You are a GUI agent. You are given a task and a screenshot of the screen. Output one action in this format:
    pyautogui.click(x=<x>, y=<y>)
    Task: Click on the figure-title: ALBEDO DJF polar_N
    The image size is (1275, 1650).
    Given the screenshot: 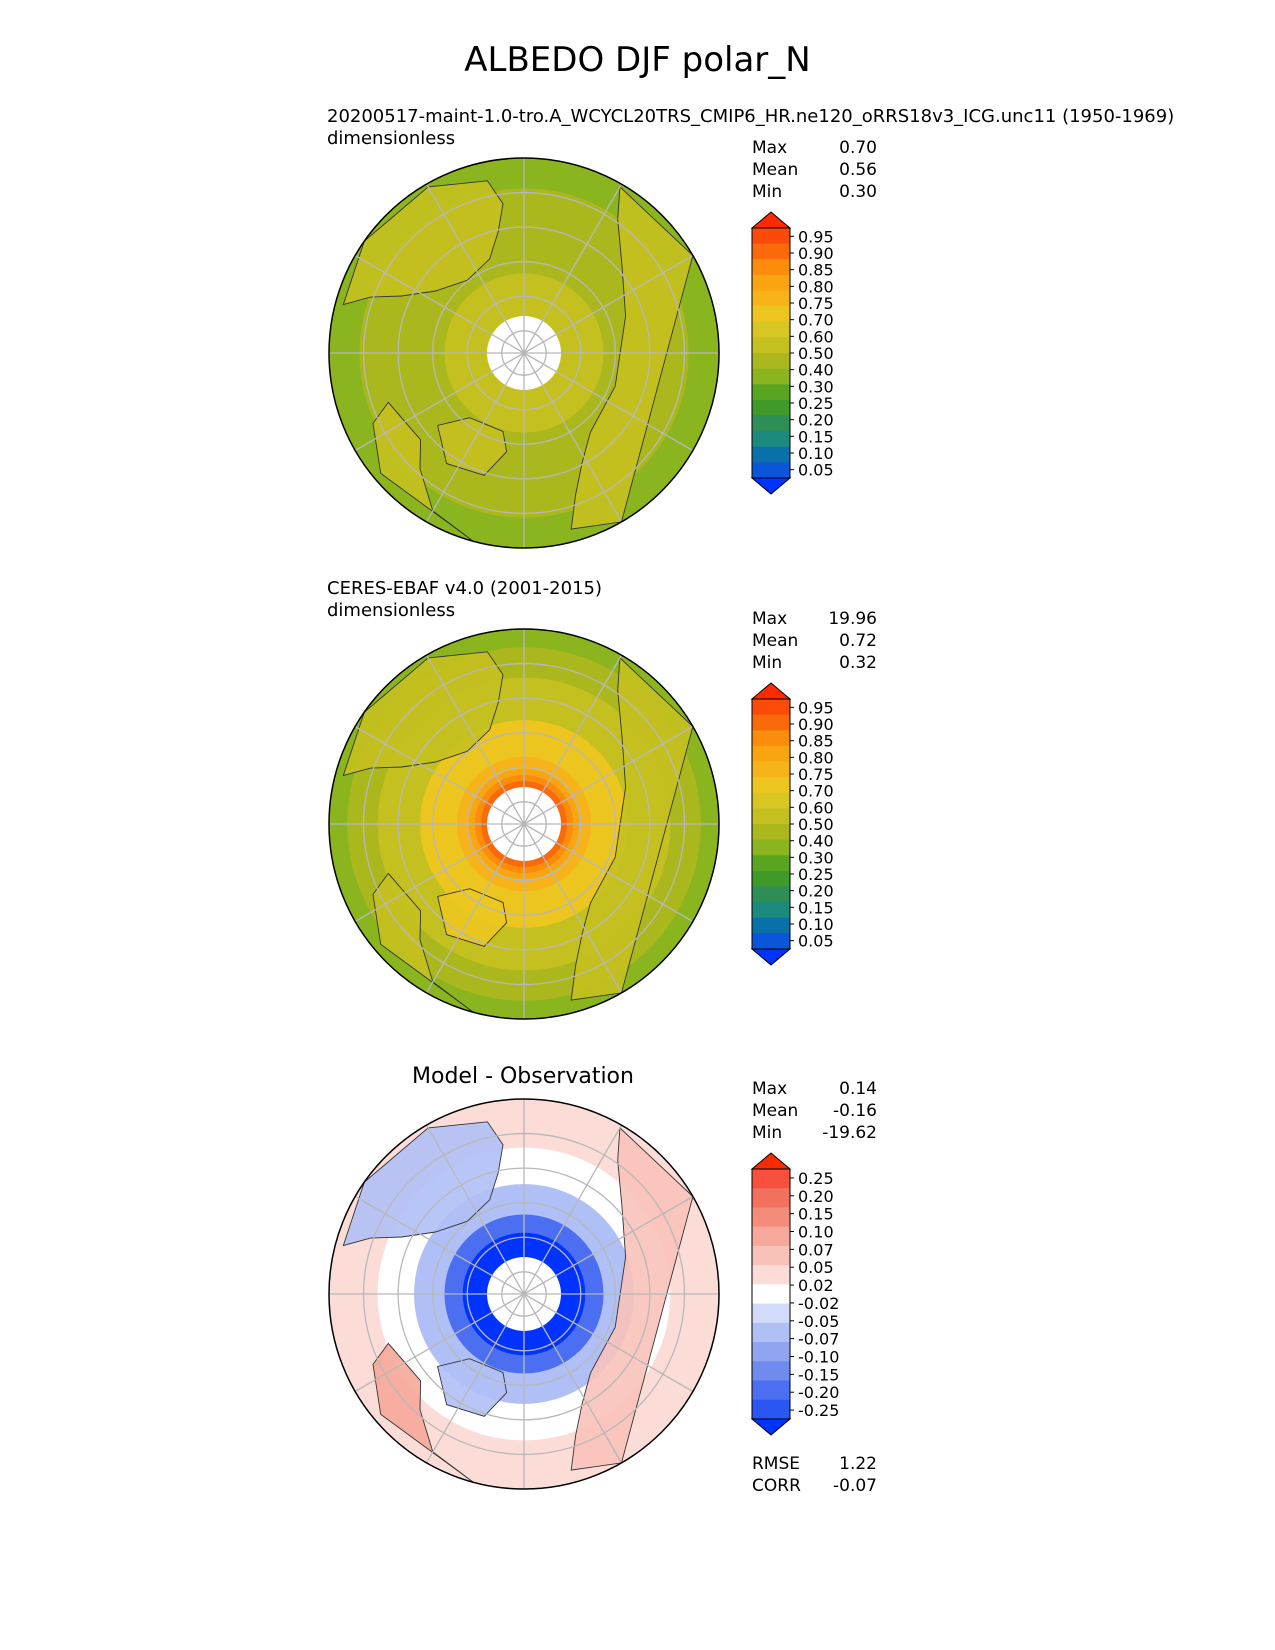 What is the action you would take?
    pyautogui.click(x=637, y=60)
    